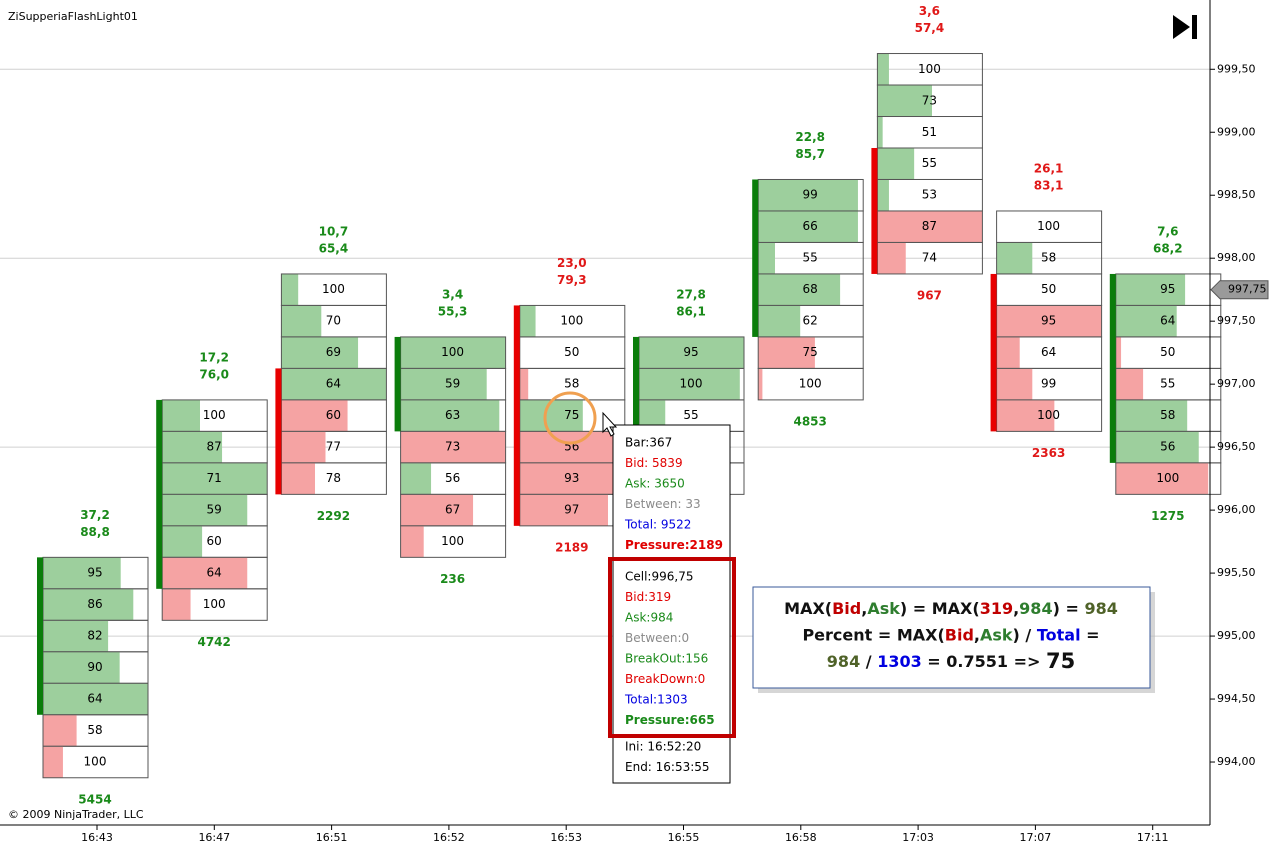  What do you see at coordinates (333, 352) in the screenshot?
I see `cell-value: 69` at bounding box center [333, 352].